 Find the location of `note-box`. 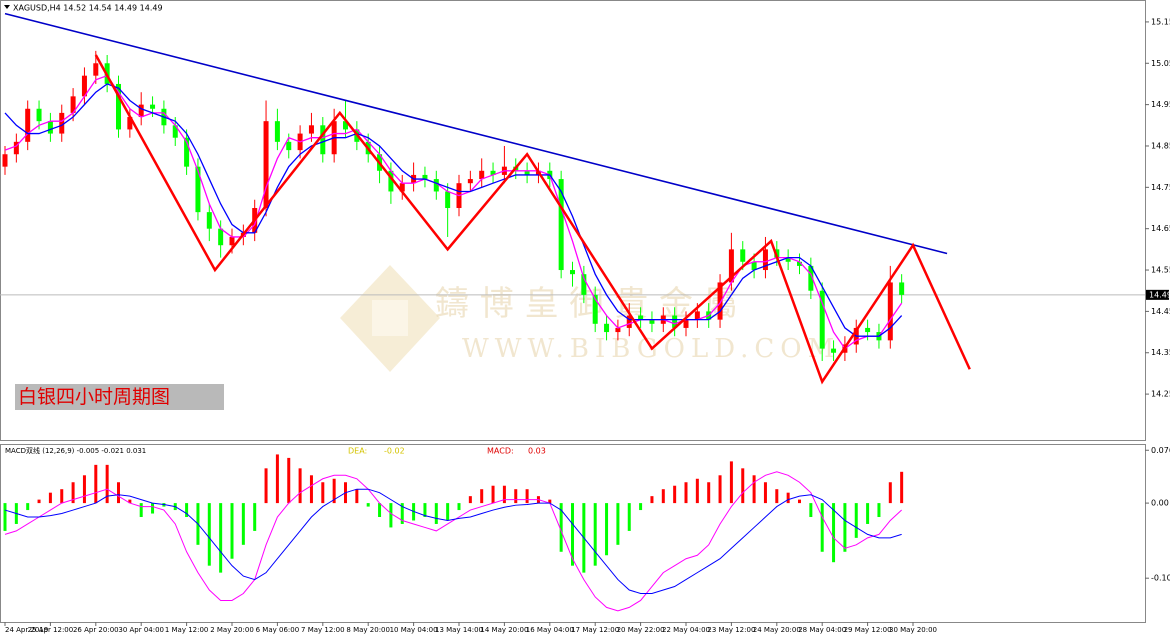

note-box is located at coordinates (119, 397).